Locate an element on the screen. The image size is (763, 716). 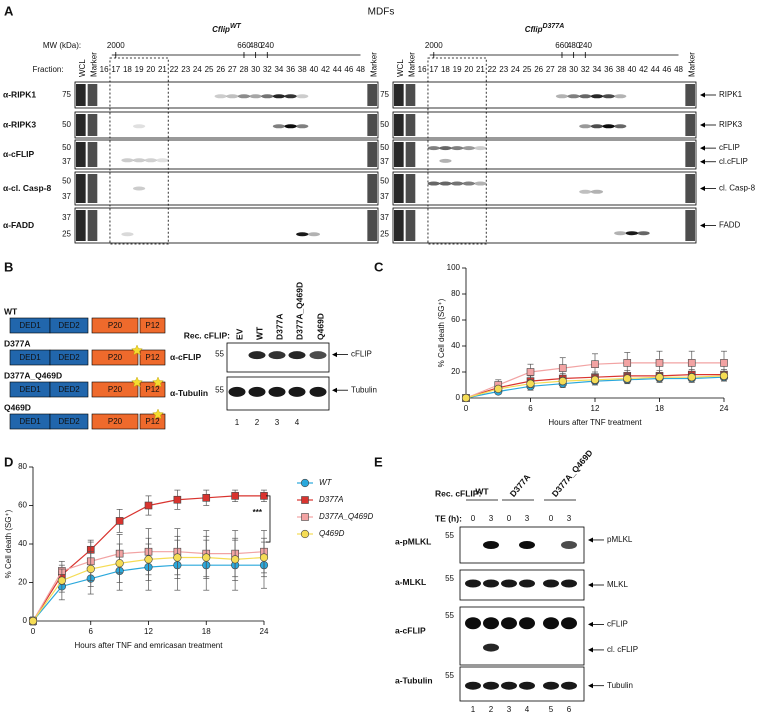
panel-label: C is located at coordinates (379, 266).